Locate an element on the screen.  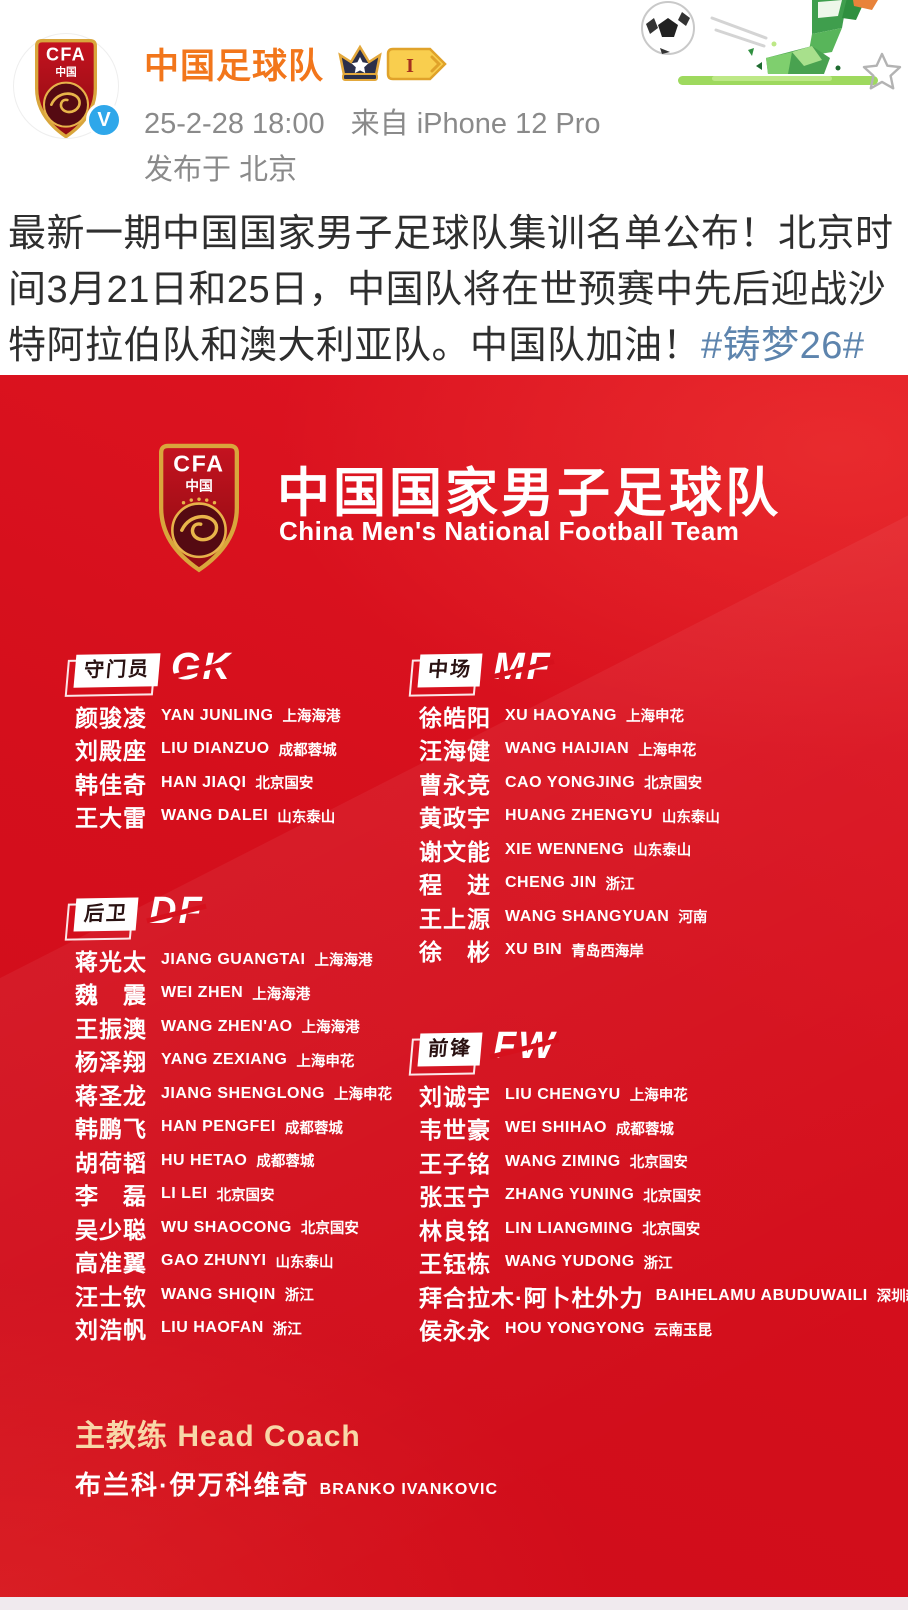
player-pinyin: YANG ZEXIANG is located at coordinates (224, 1060).